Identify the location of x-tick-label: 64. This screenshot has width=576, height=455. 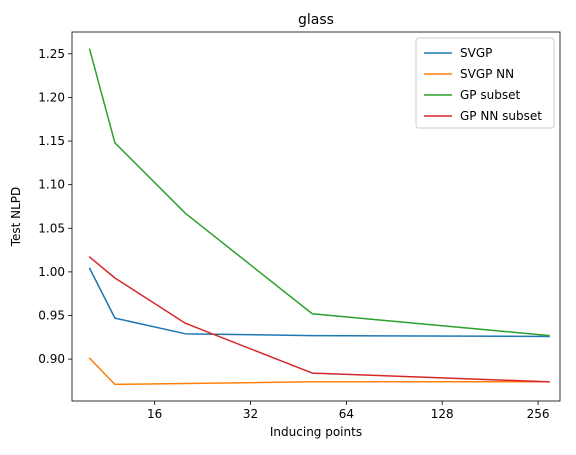
(346, 414).